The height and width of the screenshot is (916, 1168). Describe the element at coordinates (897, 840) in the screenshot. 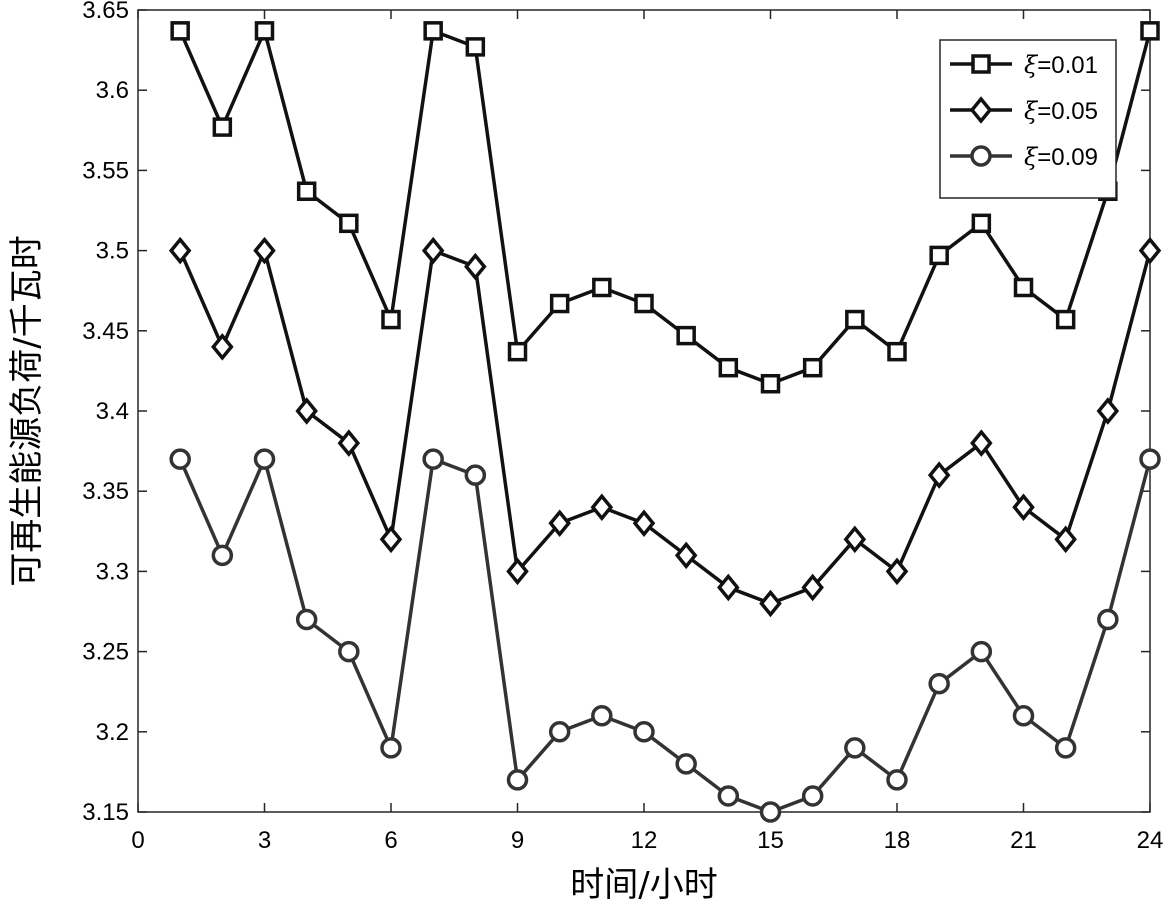

I see `x-tick-label: 18` at that location.